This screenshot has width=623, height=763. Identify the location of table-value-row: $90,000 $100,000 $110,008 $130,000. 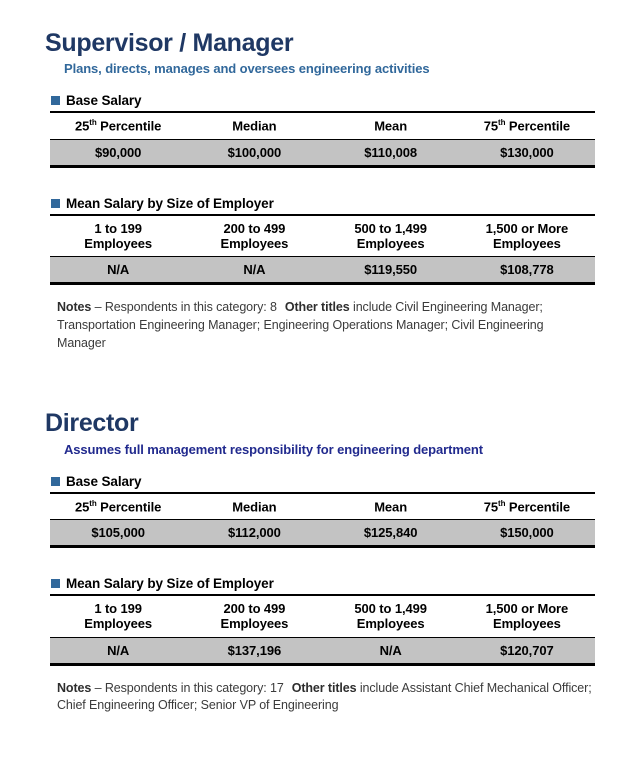
(322, 153).